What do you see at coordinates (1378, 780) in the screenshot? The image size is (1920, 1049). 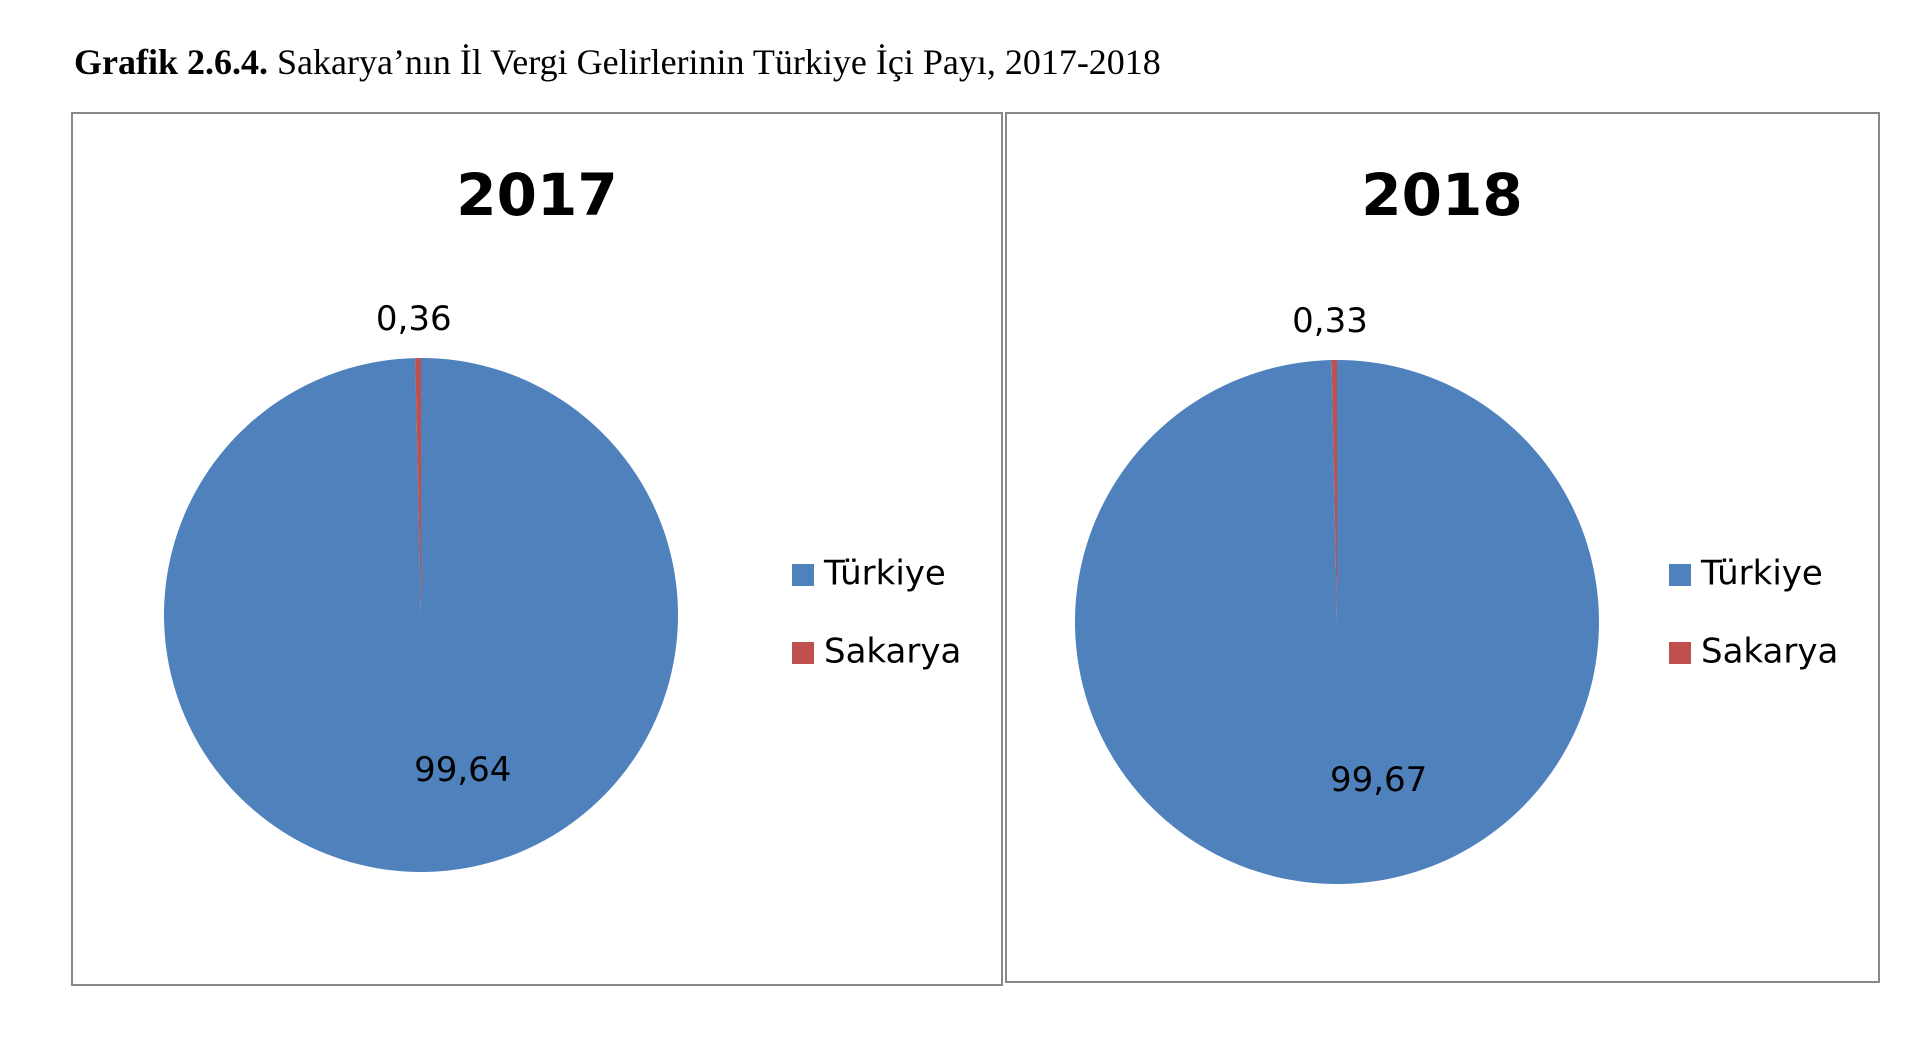 I see `data-label: 99,67` at bounding box center [1378, 780].